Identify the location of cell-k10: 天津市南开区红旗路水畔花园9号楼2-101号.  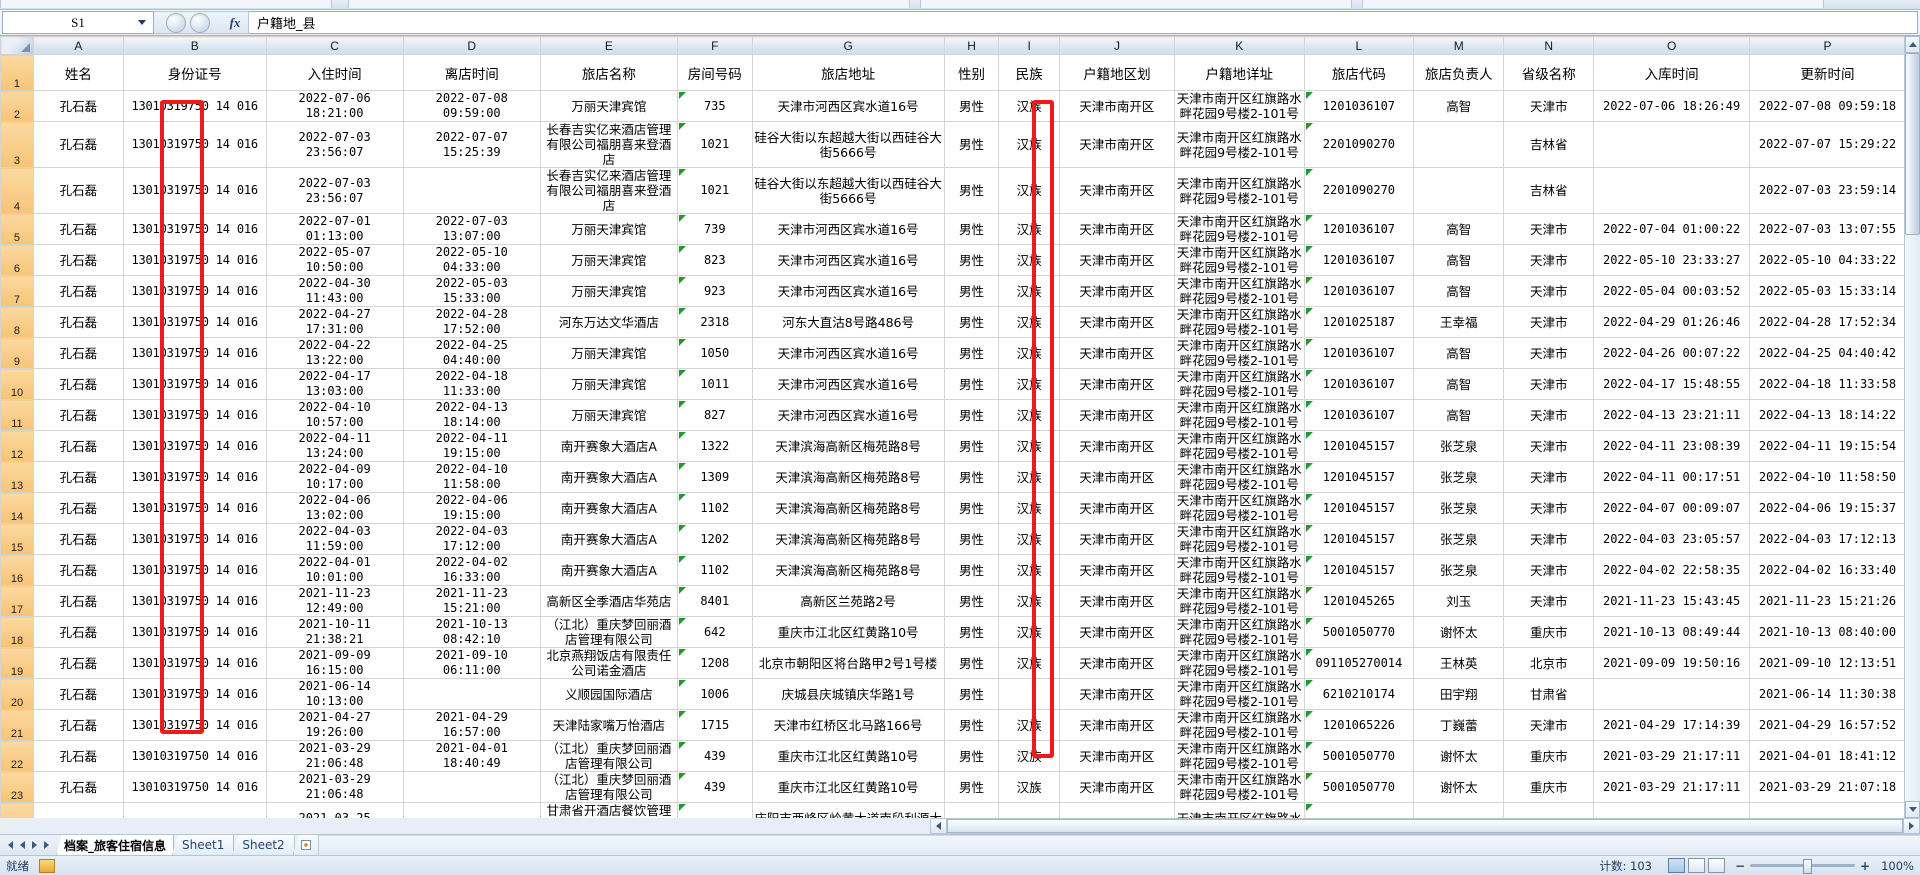
(1239, 384).